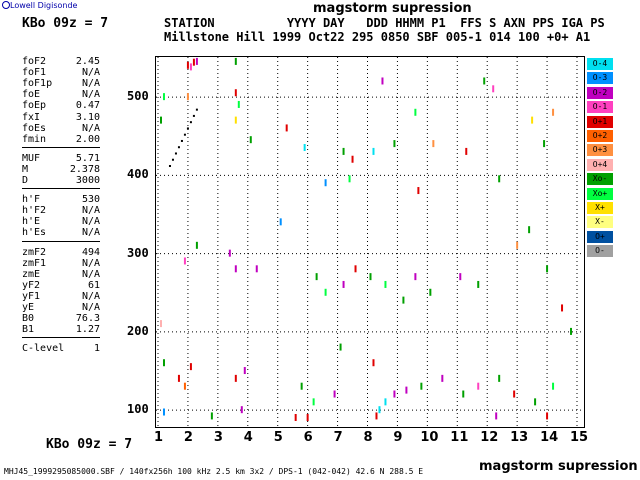  What do you see at coordinates (138, 409) in the screenshot?
I see `y-tick-label: 100` at bounding box center [138, 409].